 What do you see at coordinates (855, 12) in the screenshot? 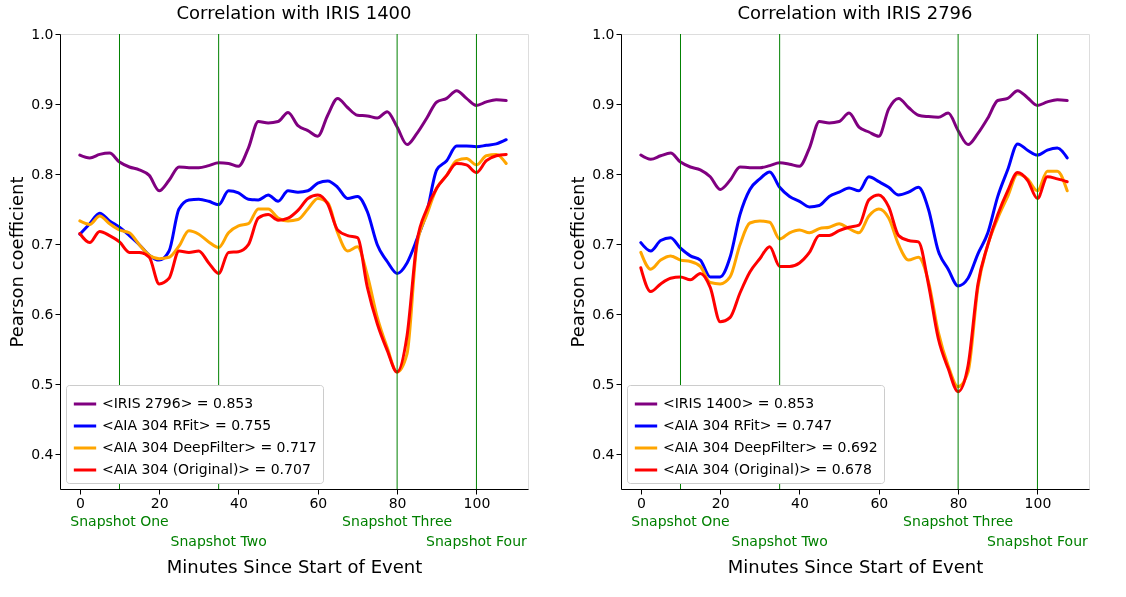
I see `chart-title: Correlation with IRIS 2796` at bounding box center [855, 12].